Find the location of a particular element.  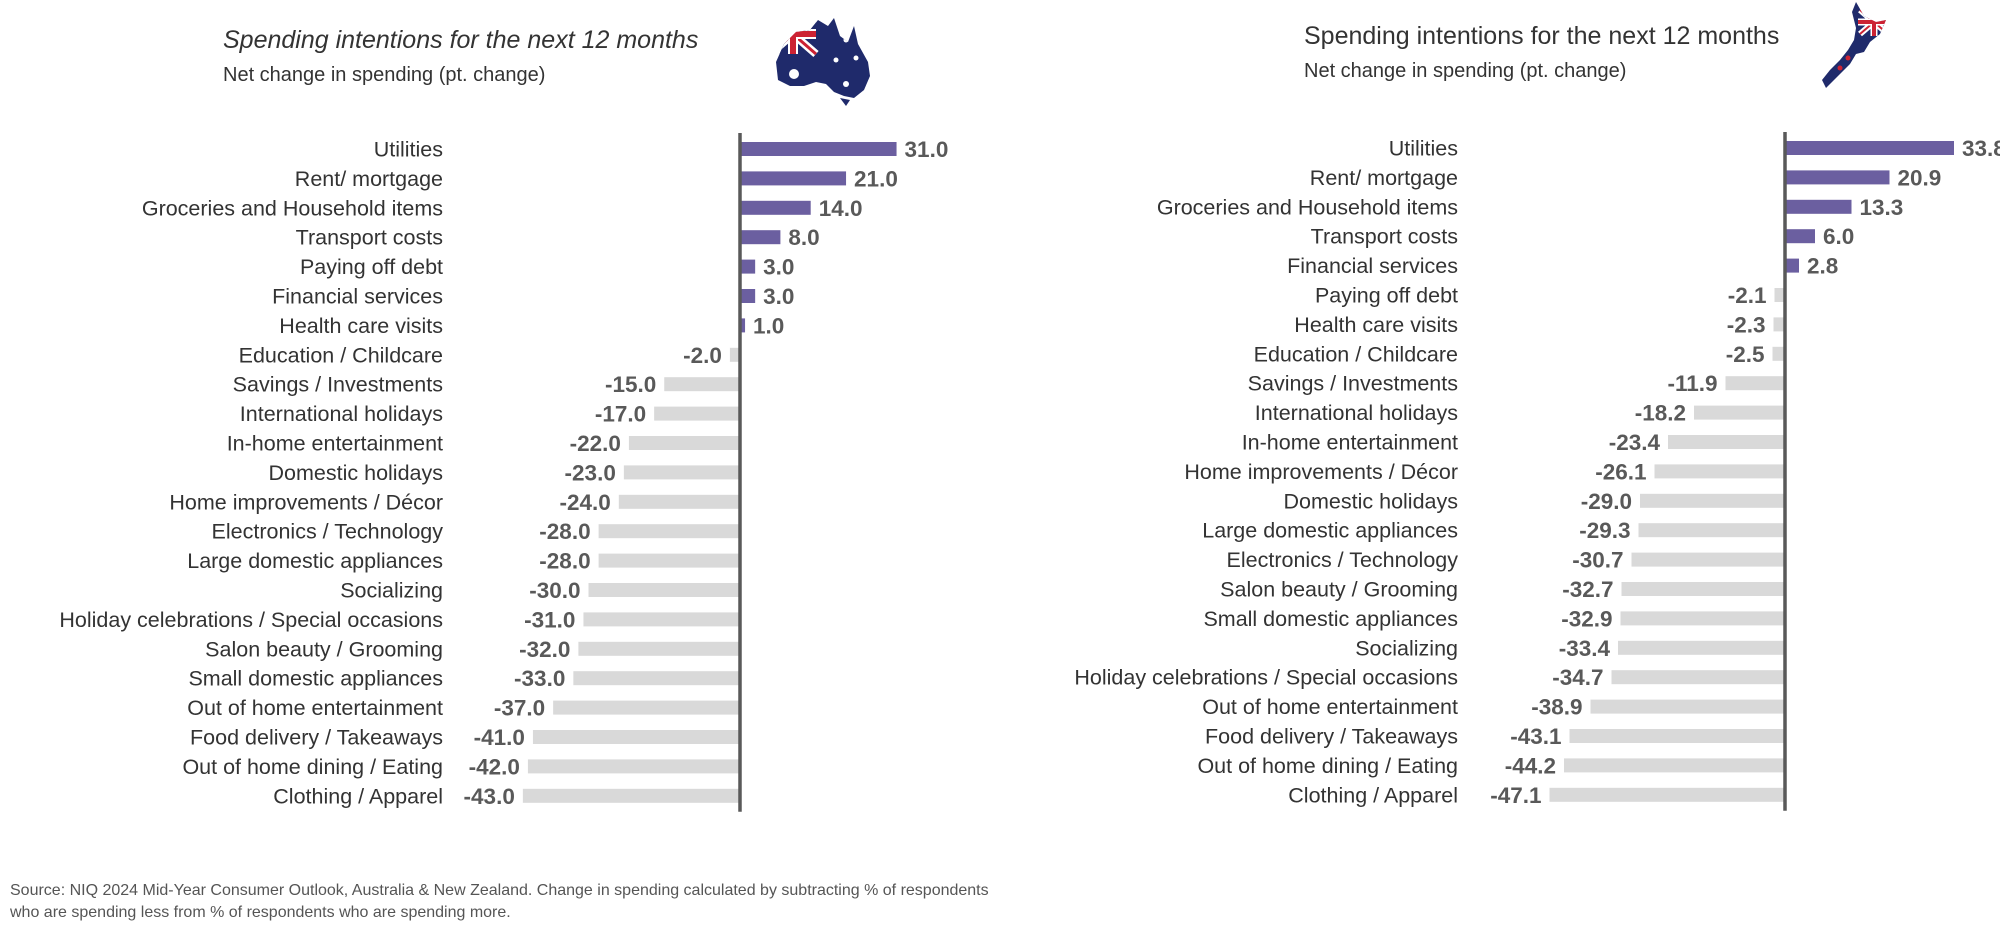

category-label: Health care visits is located at coordinates (361, 326).